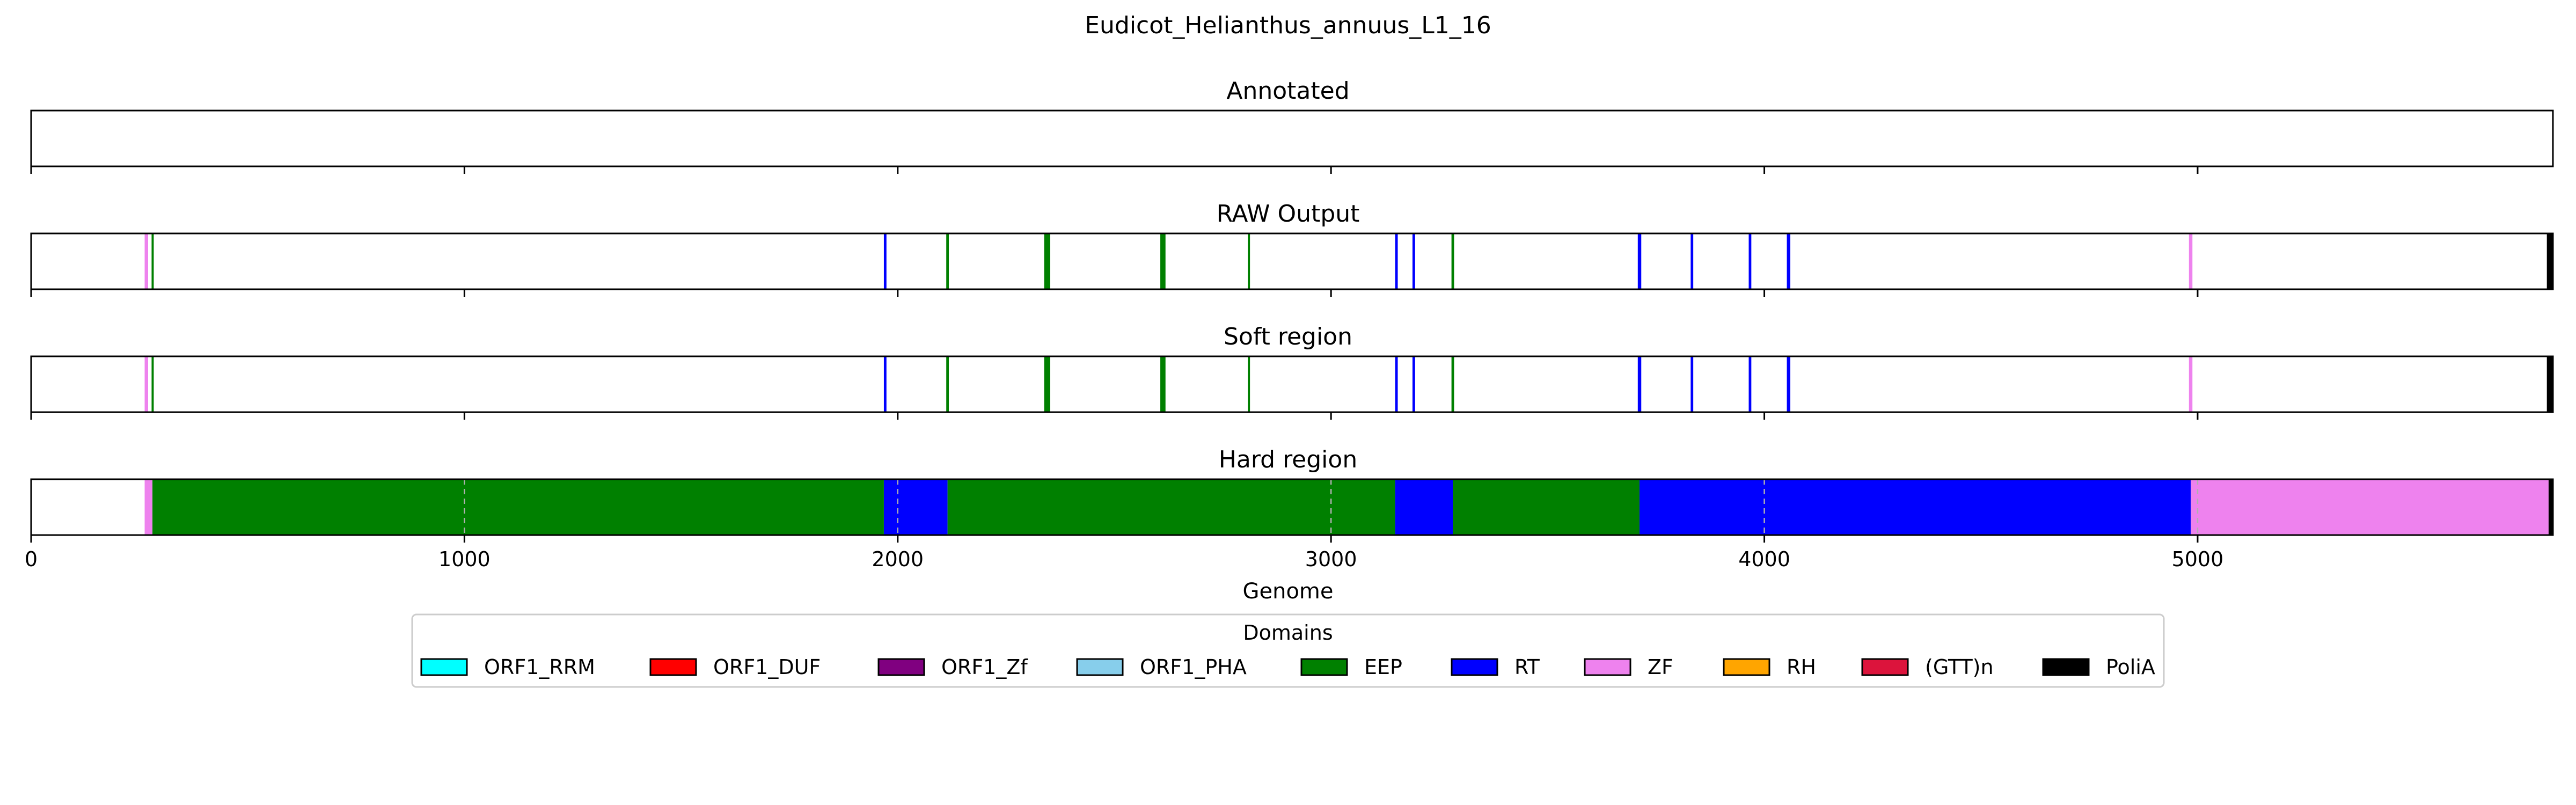  I want to click on legend-entry: PoliA, so click(2098, 667).